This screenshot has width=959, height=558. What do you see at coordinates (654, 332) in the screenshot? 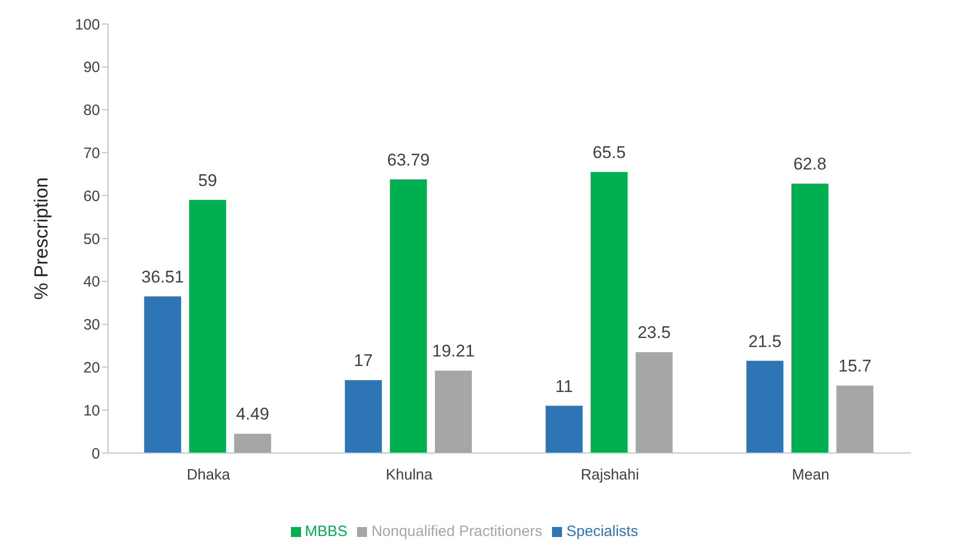
I see `data-label: 23.5` at bounding box center [654, 332].